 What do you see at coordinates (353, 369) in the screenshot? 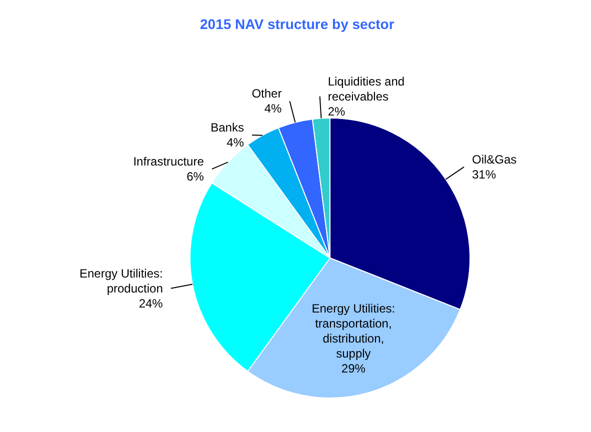
I see `data-label: 29%` at bounding box center [353, 369].